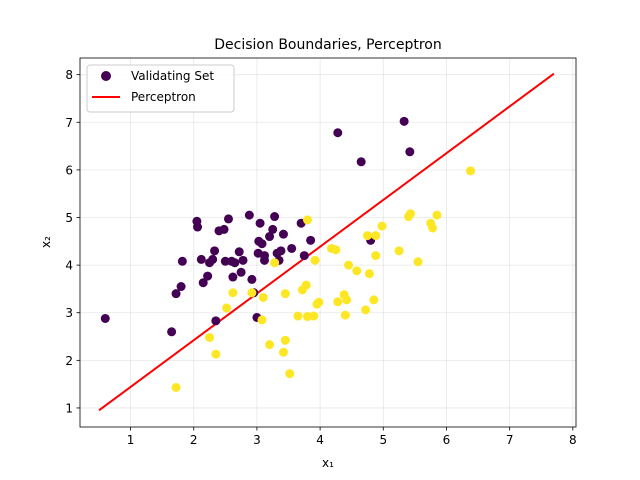 Image resolution: width=640 pixels, height=480 pixels. What do you see at coordinates (352, 437) in the screenshot?
I see `x-axis: 1 2 3 4 5 6 7 8` at bounding box center [352, 437].